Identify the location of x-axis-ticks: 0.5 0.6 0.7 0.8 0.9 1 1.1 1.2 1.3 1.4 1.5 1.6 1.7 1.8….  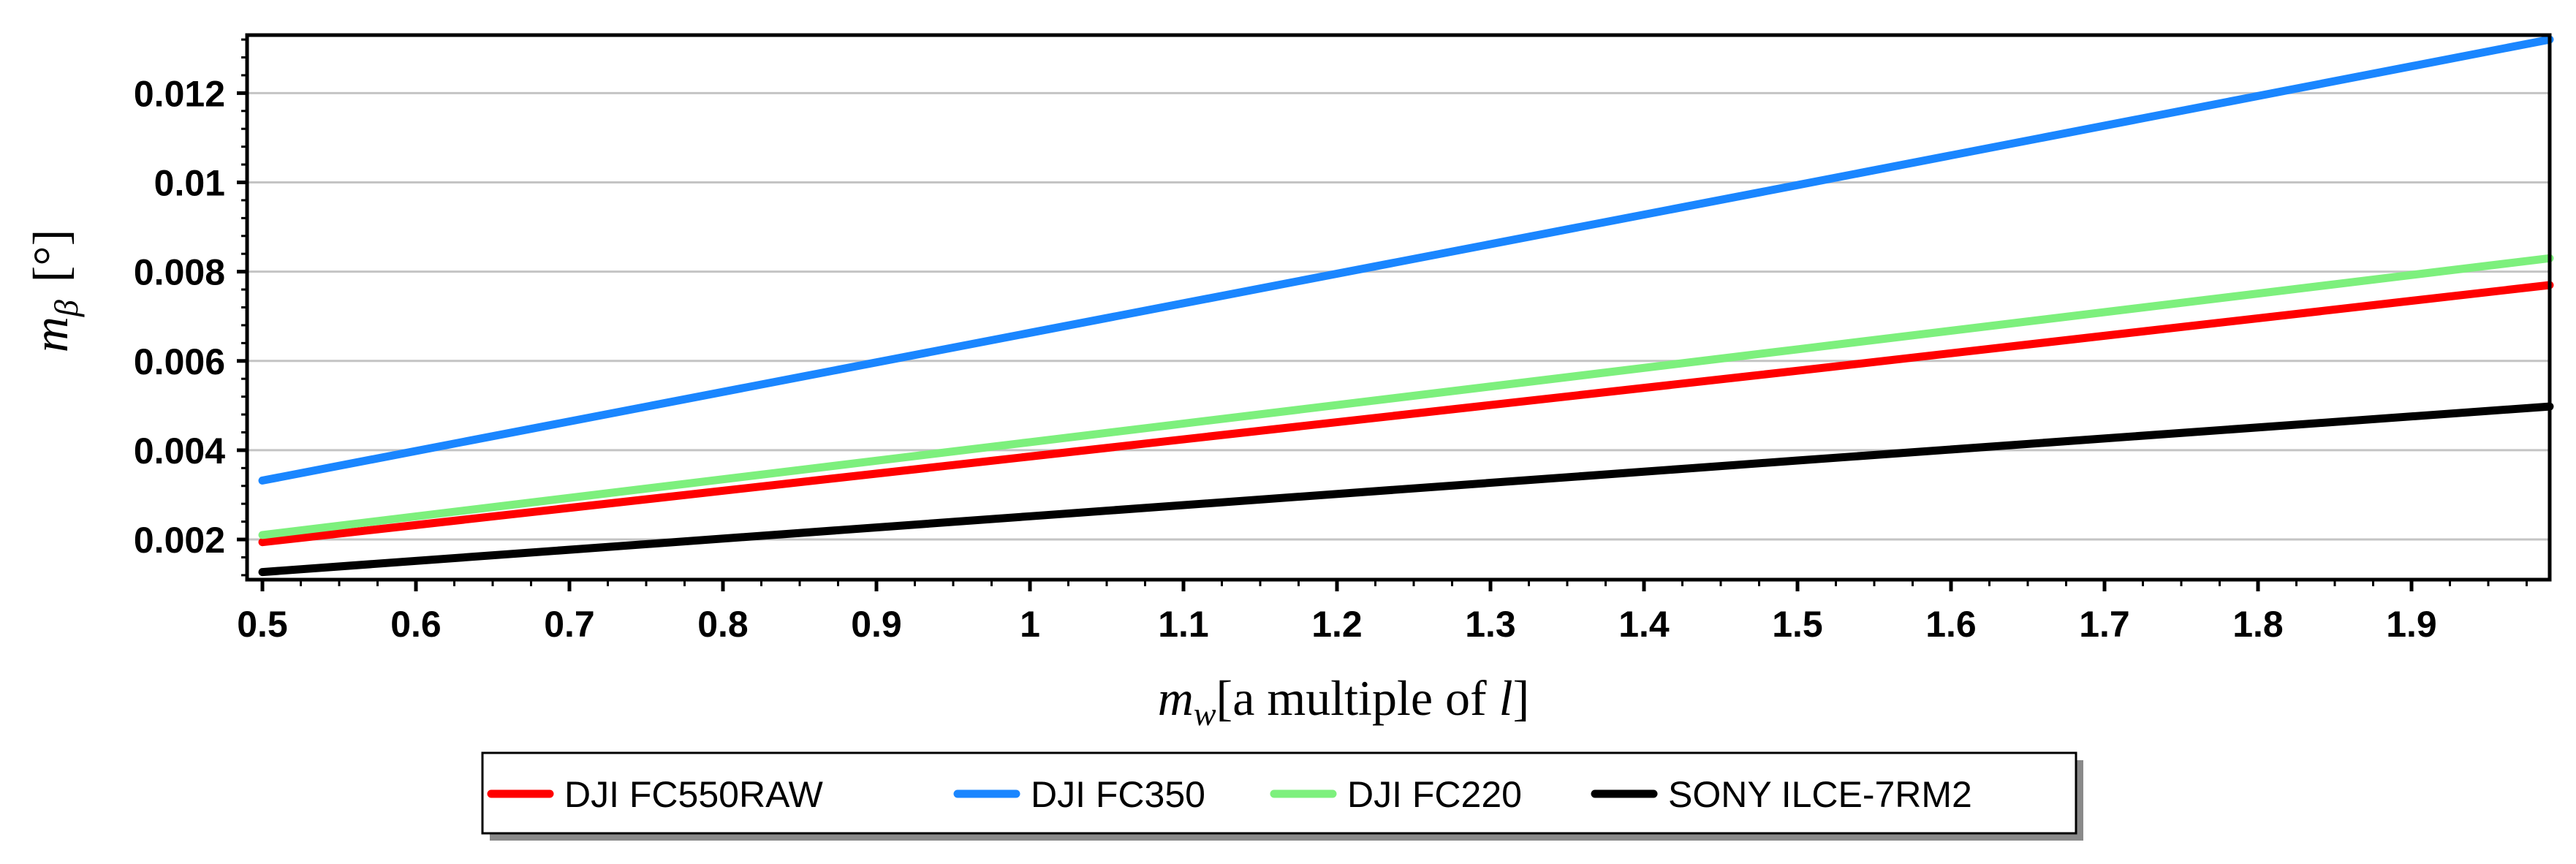
(1382, 612).